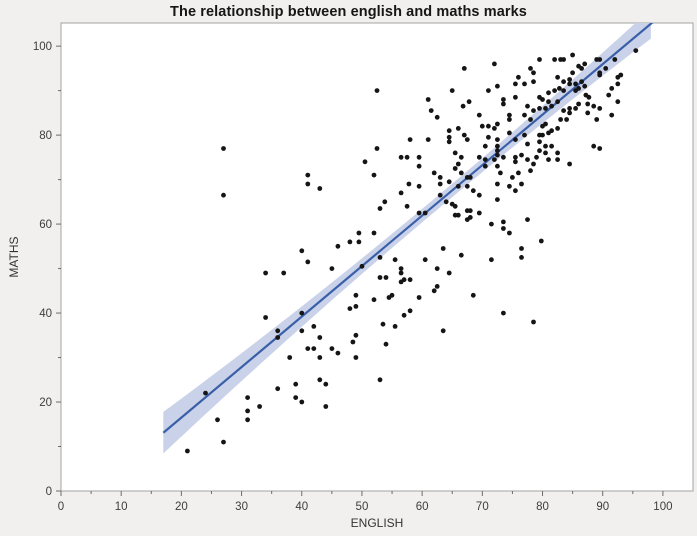 The image size is (697, 536). Describe the element at coordinates (45, 314) in the screenshot. I see `y-tick-label: 40` at that location.